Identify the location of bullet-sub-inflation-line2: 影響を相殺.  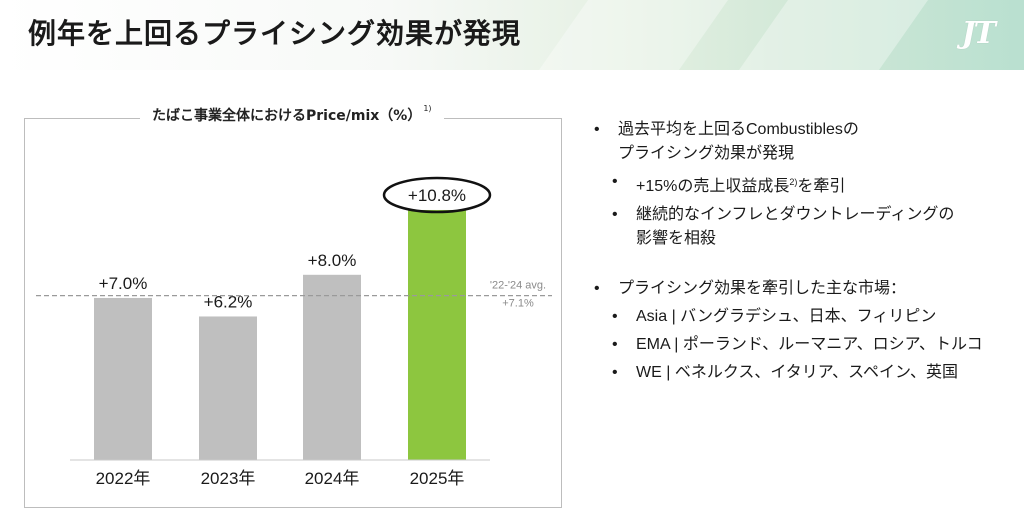
(676, 238).